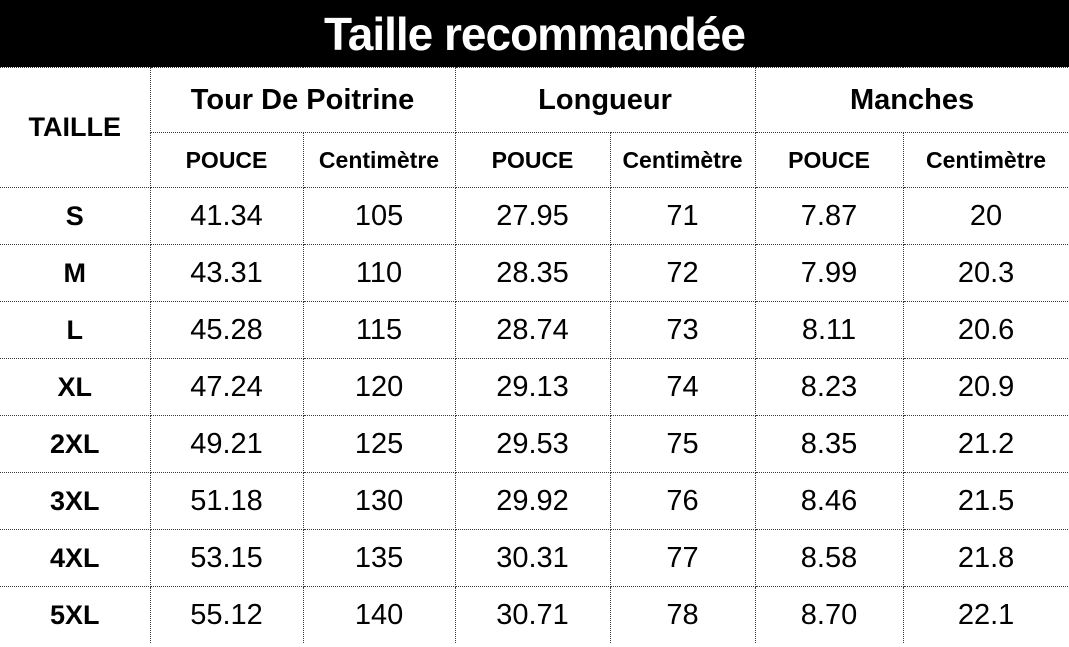 The image size is (1069, 647). I want to click on page-title: Taille recommandée, so click(535, 33).